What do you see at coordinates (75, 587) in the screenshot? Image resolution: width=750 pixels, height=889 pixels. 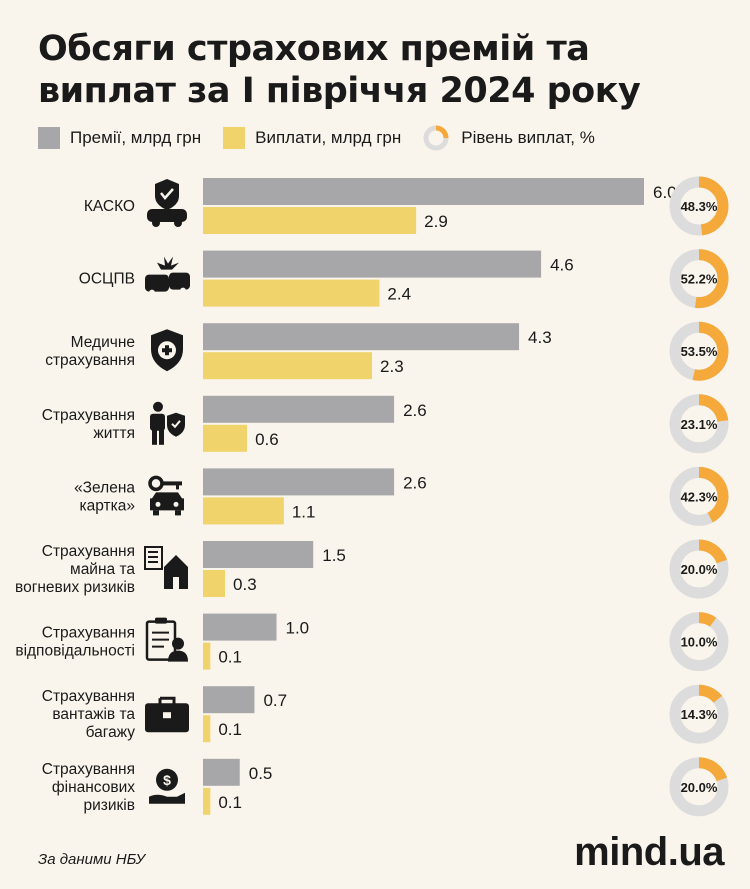 I see `category-label: вогневих ризиків` at bounding box center [75, 587].